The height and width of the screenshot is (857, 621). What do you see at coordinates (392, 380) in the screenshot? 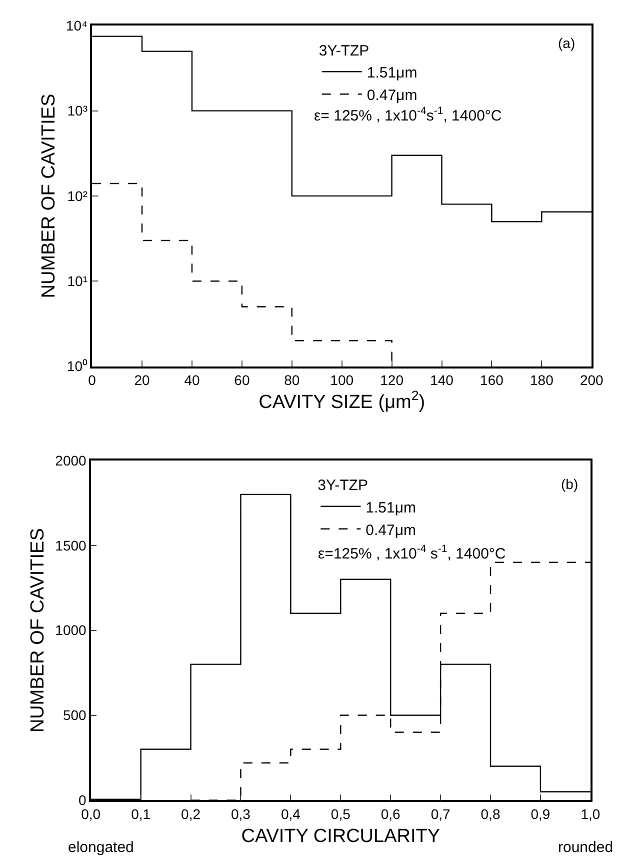
I see `x-tick-label: 120` at bounding box center [392, 380].